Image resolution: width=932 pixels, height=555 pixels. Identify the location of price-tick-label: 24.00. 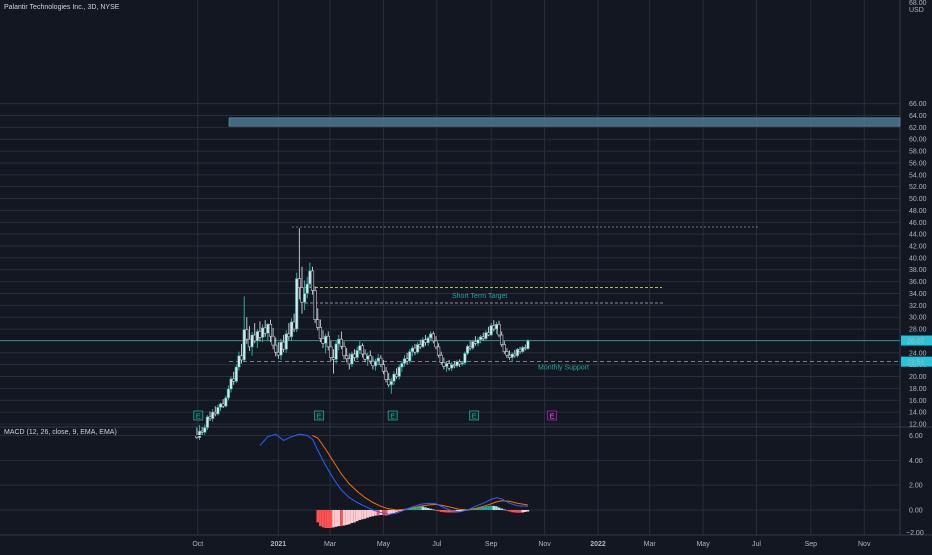
(918, 353).